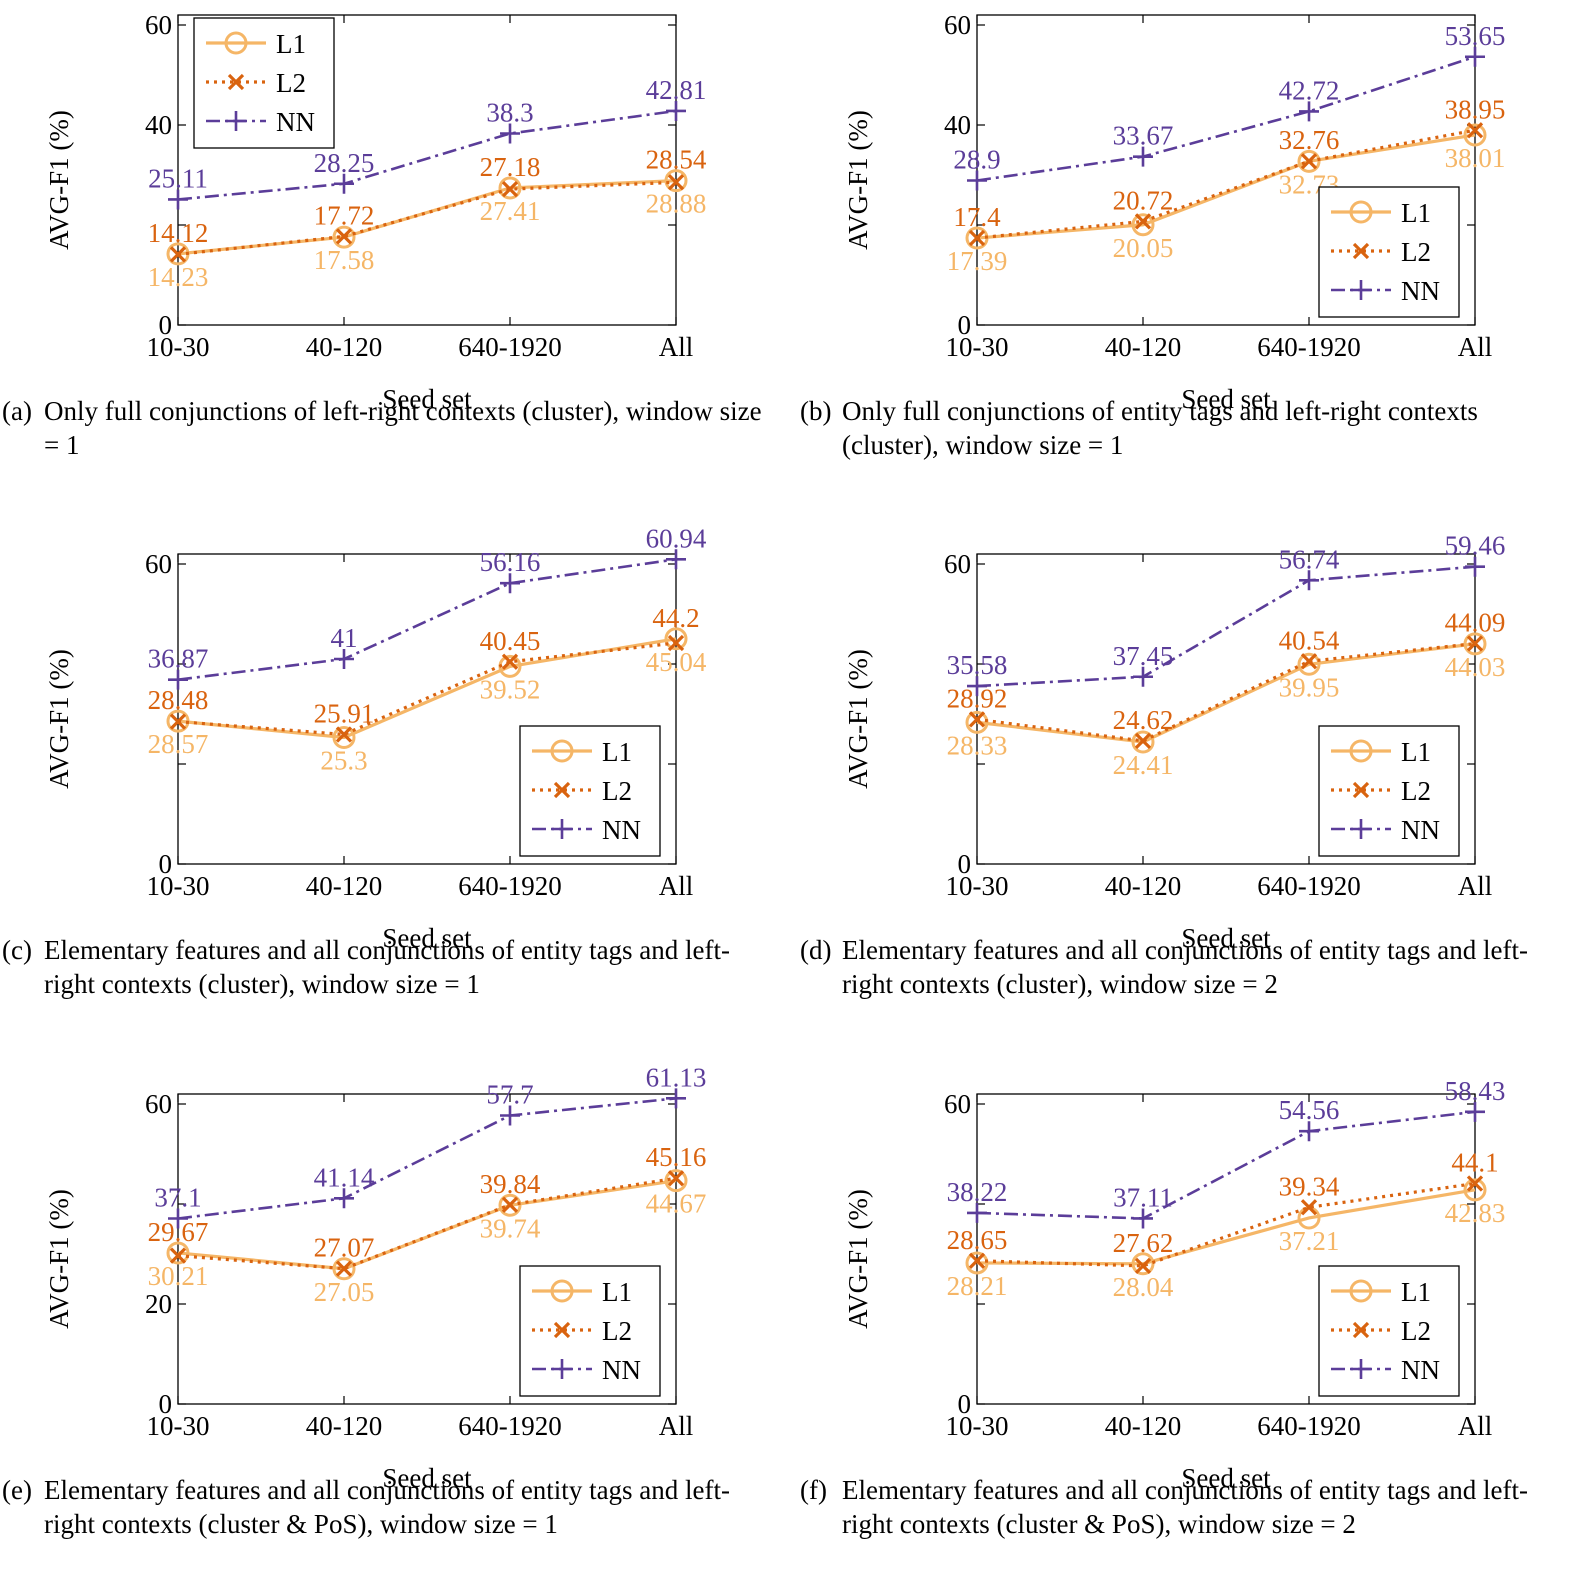 The image size is (1576, 1577). What do you see at coordinates (676, 1204) in the screenshot?
I see `l1-data-label: 44.67` at bounding box center [676, 1204].